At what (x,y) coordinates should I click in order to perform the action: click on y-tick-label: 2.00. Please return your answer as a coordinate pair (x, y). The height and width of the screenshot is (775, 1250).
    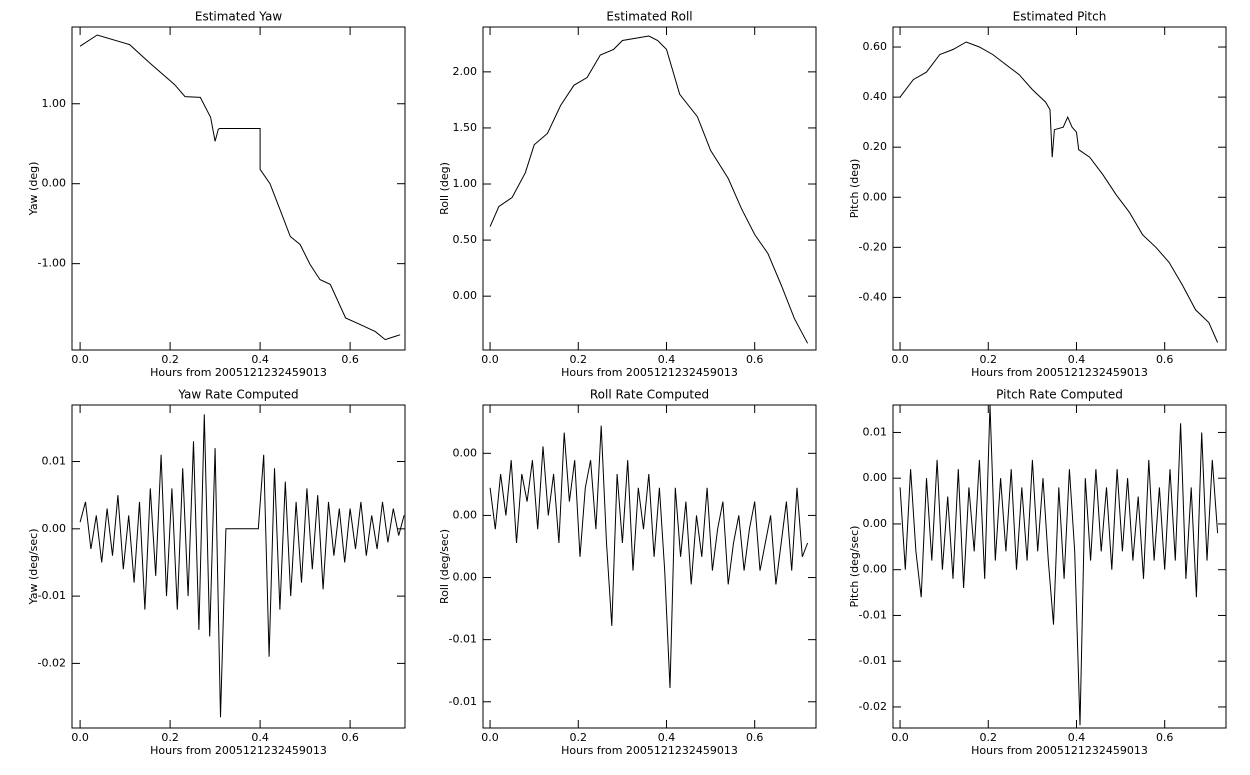
    Looking at the image, I should click on (465, 71).